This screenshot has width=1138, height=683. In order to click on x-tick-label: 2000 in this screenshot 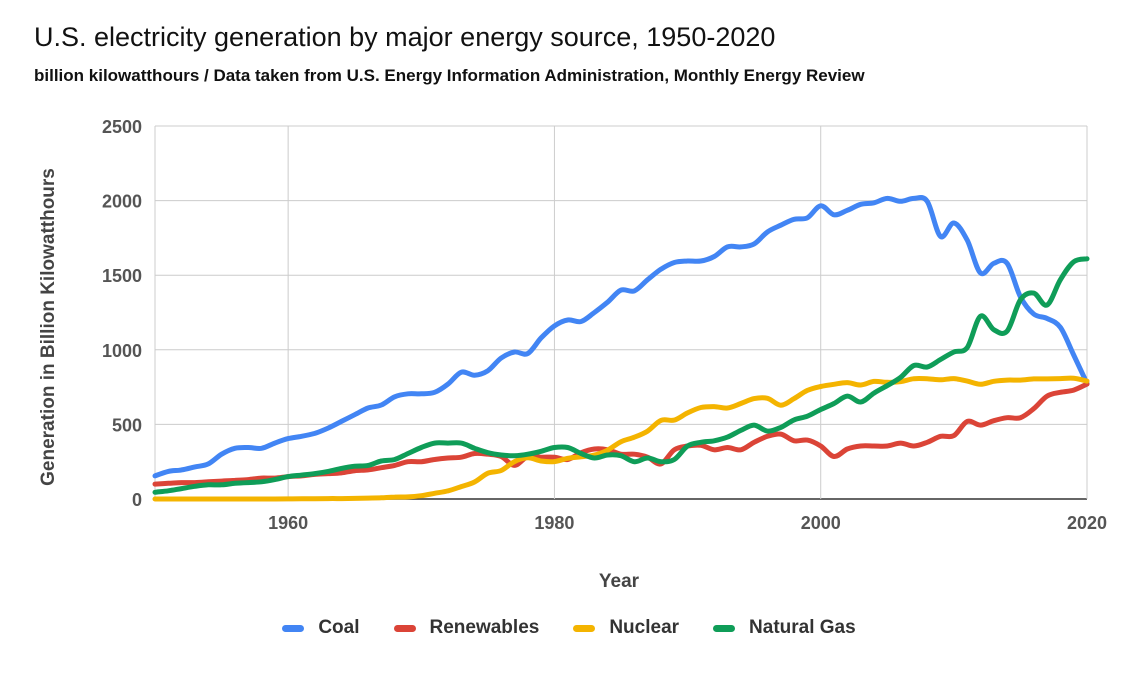, I will do `click(821, 523)`.